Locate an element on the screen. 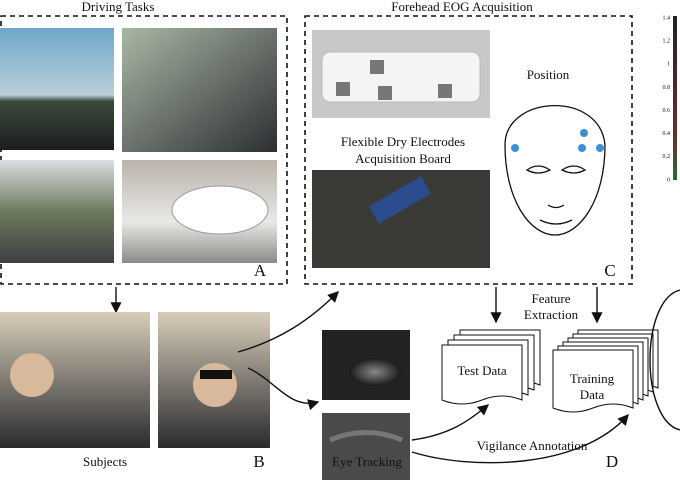 This screenshot has height=500, width=680. panel-title: Driving Tasks is located at coordinates (118, 7).